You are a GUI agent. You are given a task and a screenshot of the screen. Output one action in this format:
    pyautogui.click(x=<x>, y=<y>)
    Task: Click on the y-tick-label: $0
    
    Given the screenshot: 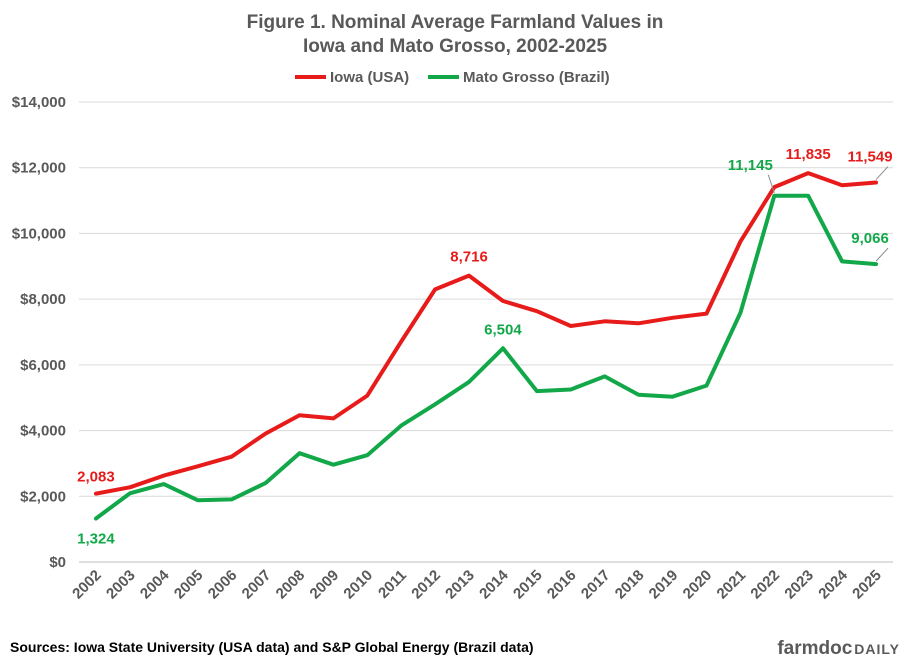 What is the action you would take?
    pyautogui.click(x=57, y=562)
    